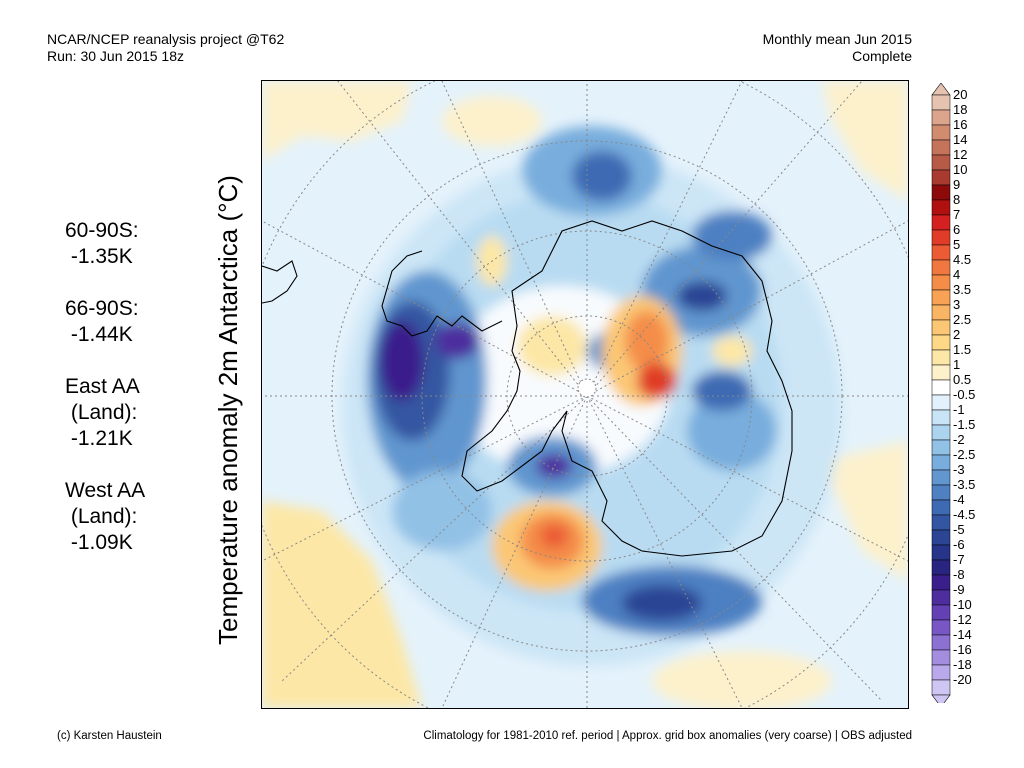 This screenshot has height=768, width=1024. Describe the element at coordinates (837, 48) in the screenshot. I see `header-right: Monthly mean Jun 2015 Complete` at that location.